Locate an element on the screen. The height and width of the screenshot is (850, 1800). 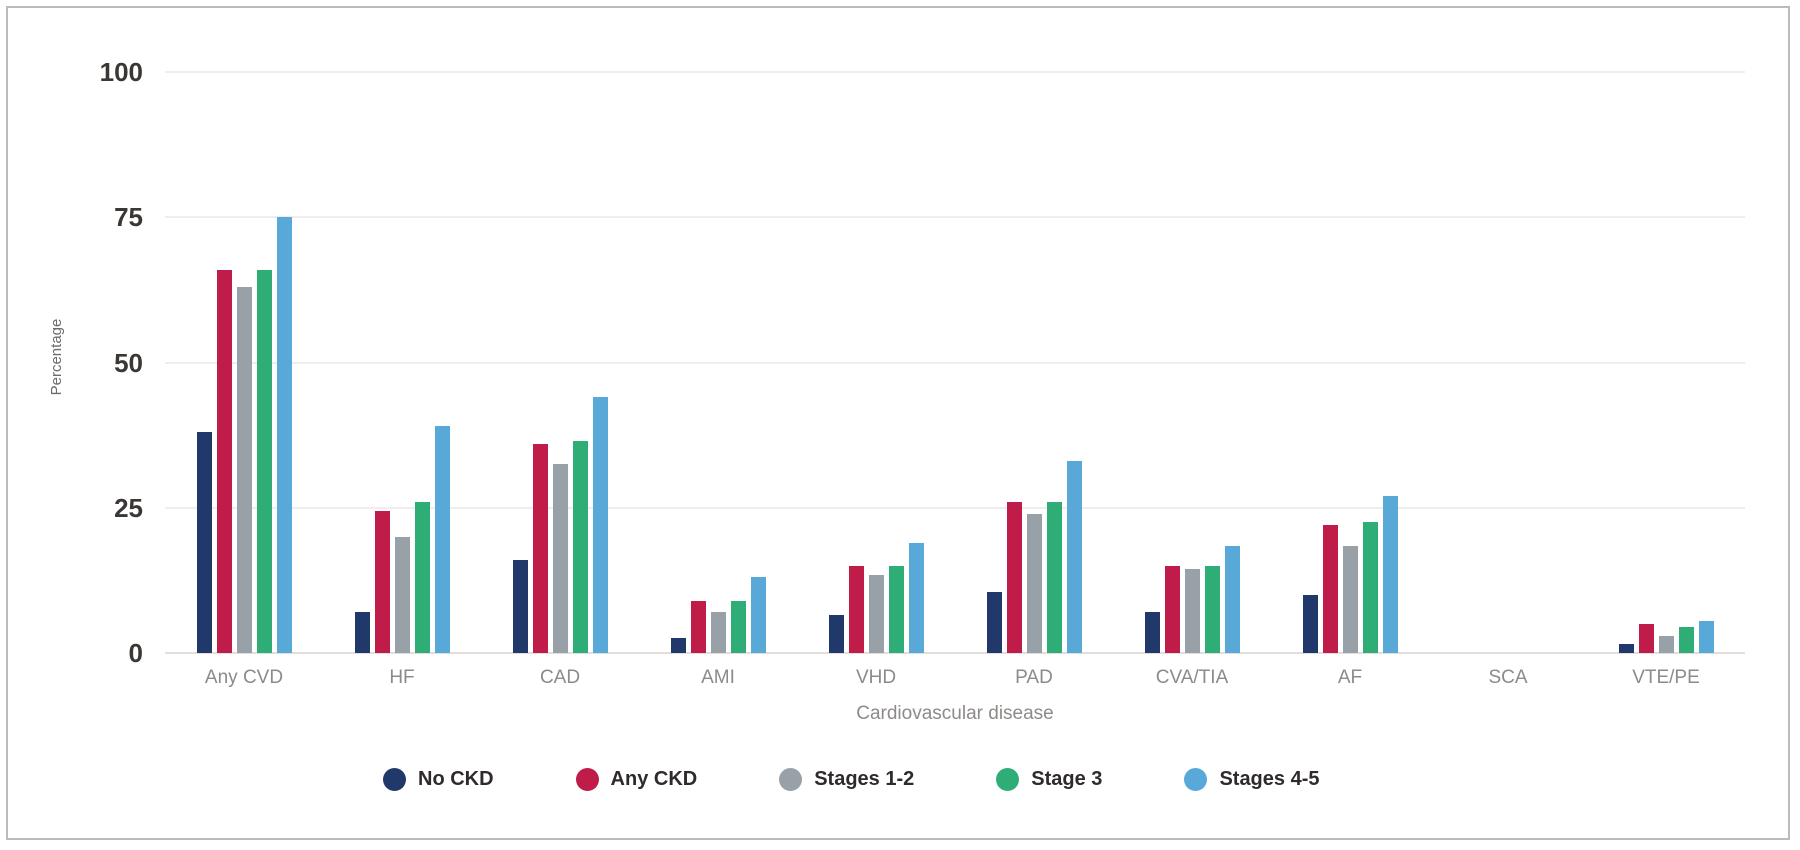
legend-item-any-ckd: Any CKD is located at coordinates (636, 779).